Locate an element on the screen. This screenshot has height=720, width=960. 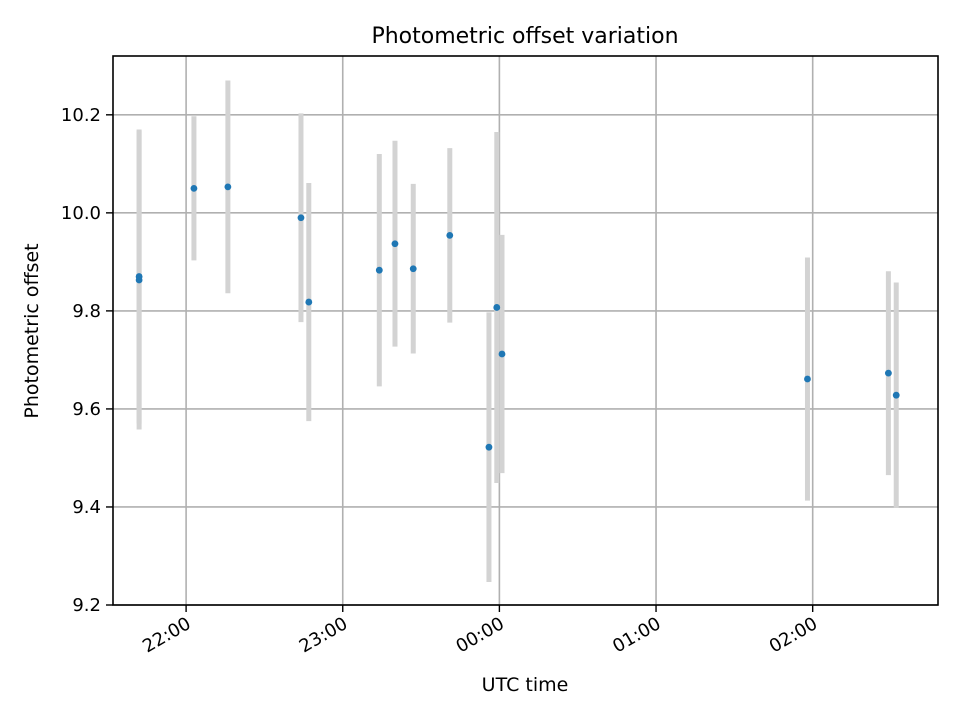
y-axis: 9.2 9.4 9.6 9.8 10.0 10.2 is located at coordinates (87, 360).